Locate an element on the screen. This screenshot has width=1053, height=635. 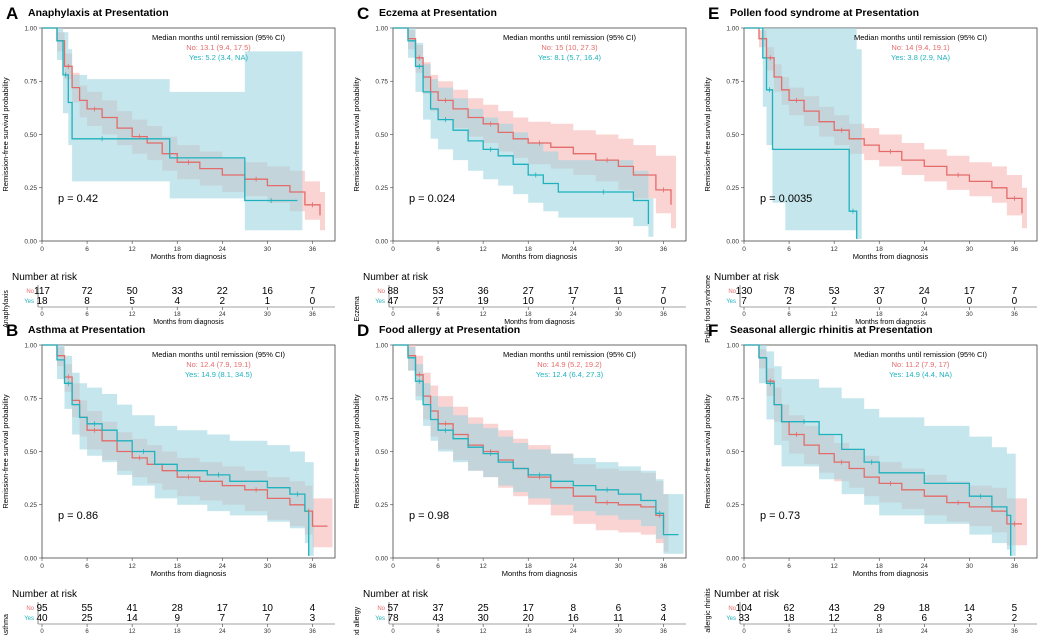
panel-letter: B is located at coordinates (12, 330).